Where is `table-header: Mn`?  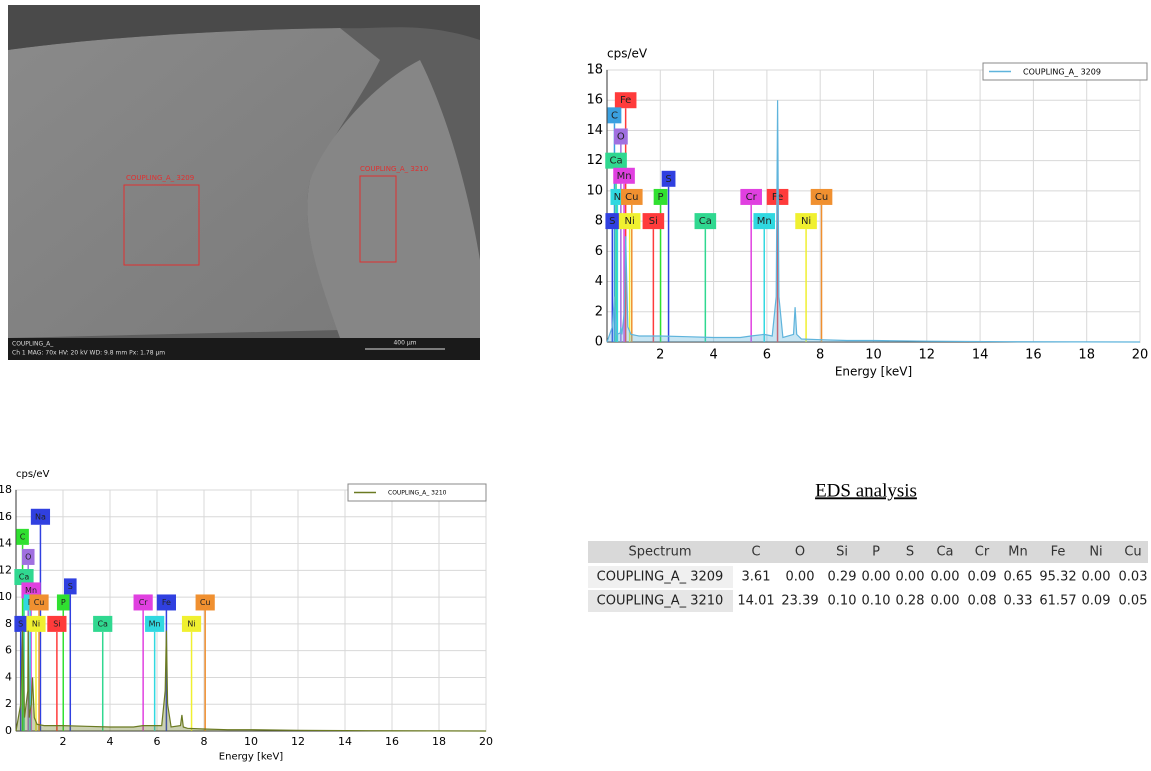
table-header: Mn is located at coordinates (1017, 552).